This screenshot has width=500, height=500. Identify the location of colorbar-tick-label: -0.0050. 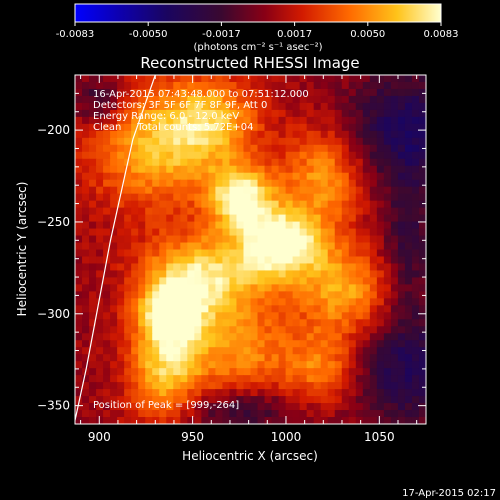
(148, 34).